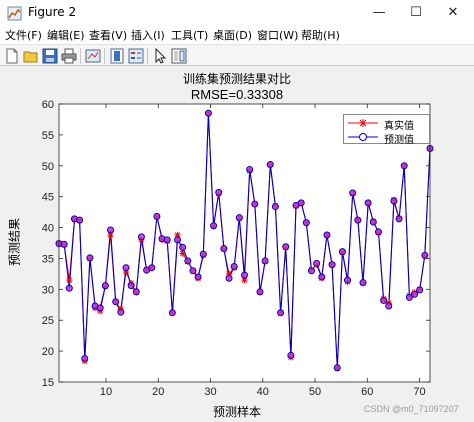 The width and height of the screenshot is (474, 422). What do you see at coordinates (50, 56) in the screenshot?
I see `save-icon` at bounding box center [50, 56].